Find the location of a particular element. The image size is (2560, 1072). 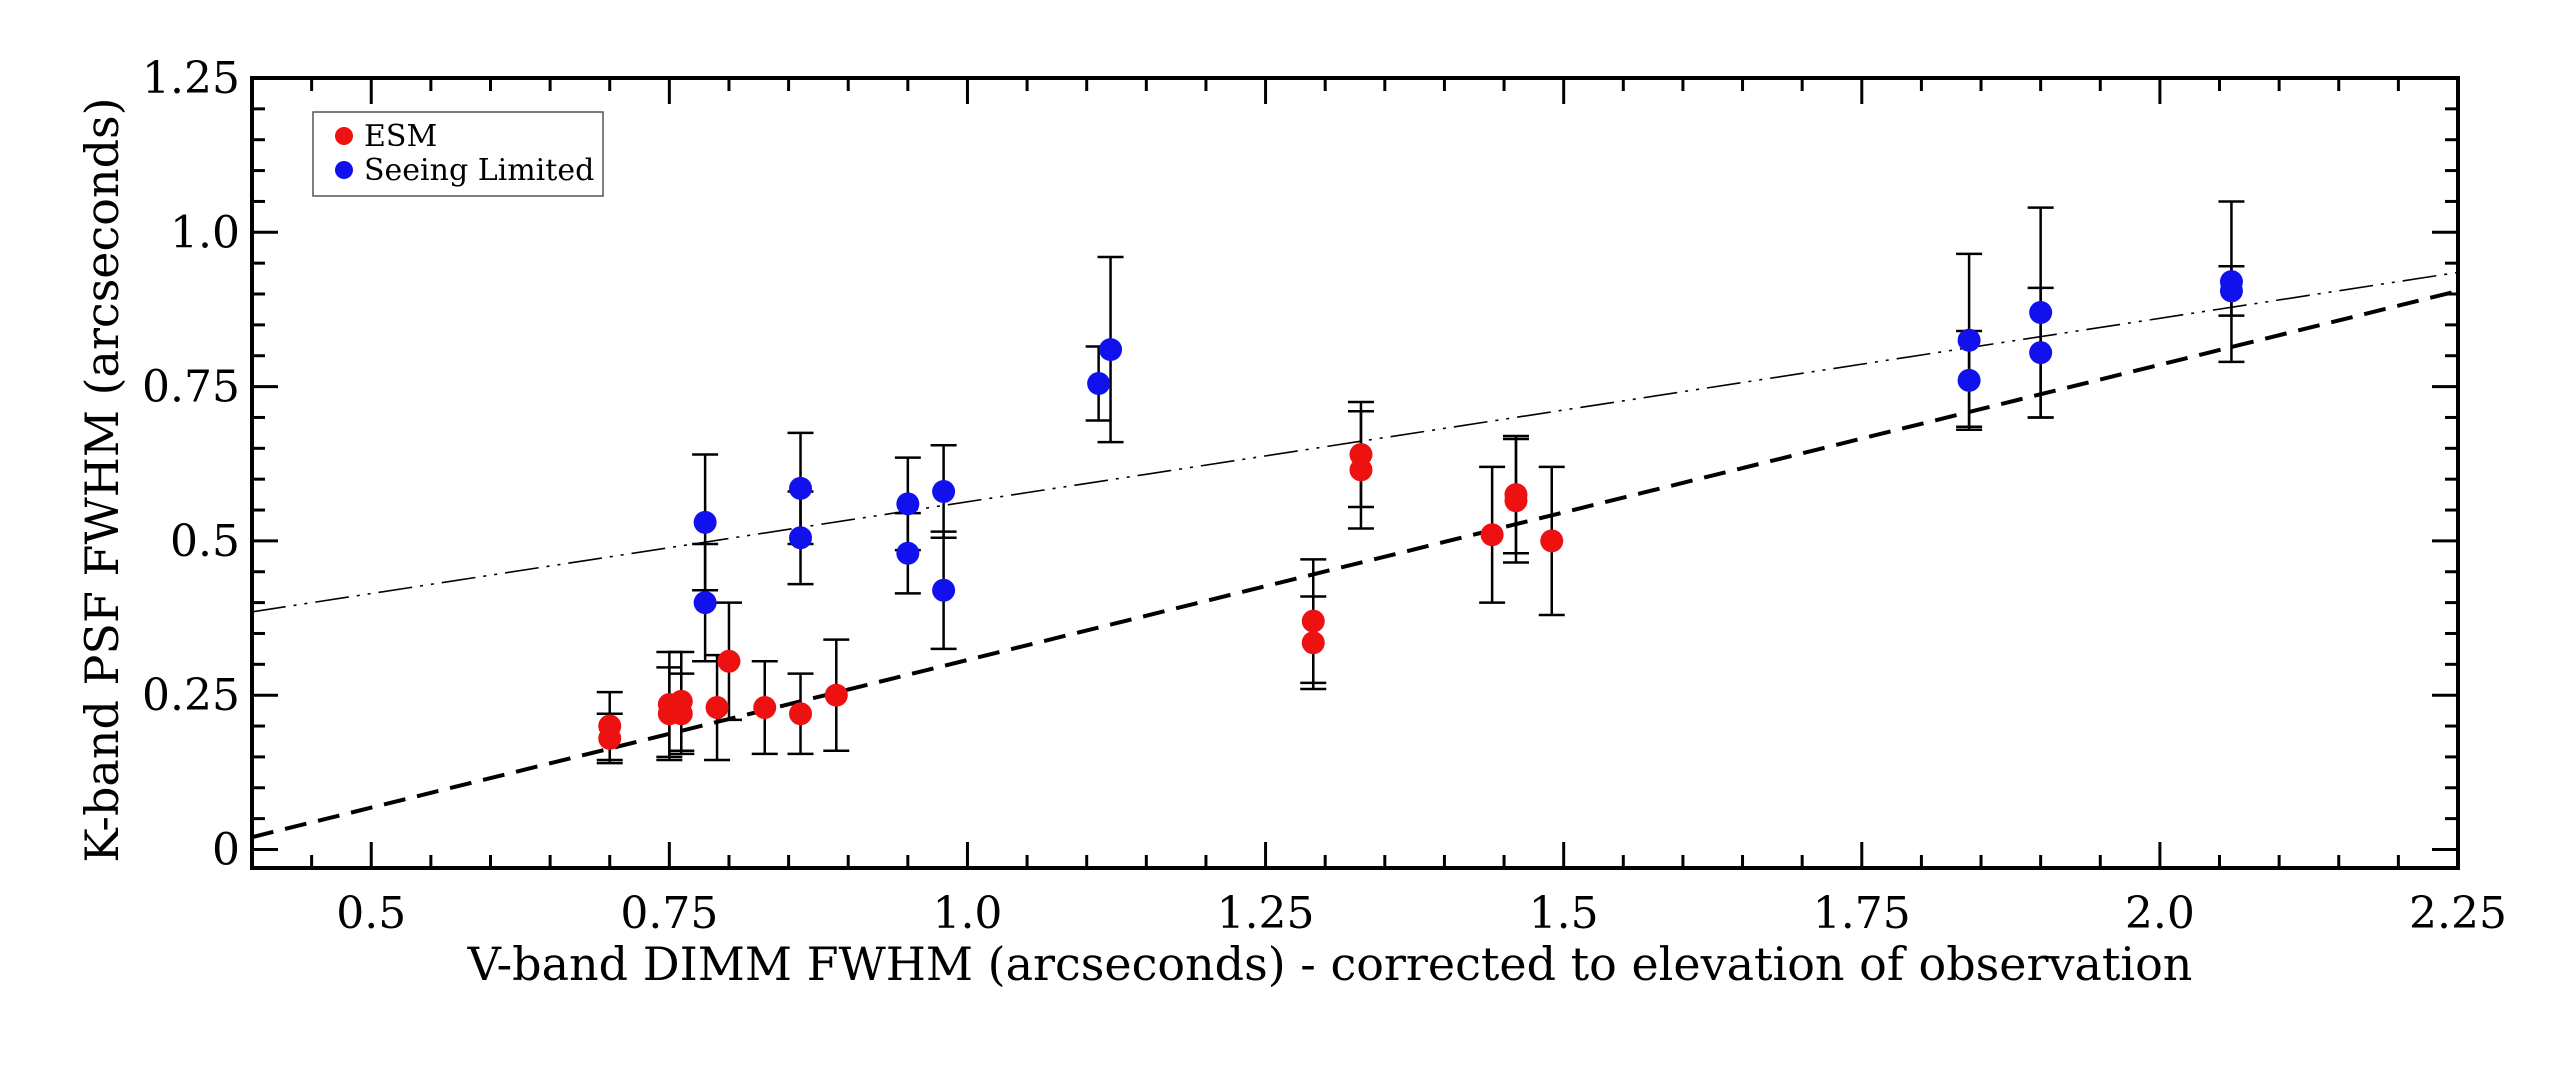

y-tick-label: 1.0 is located at coordinates (205, 232).